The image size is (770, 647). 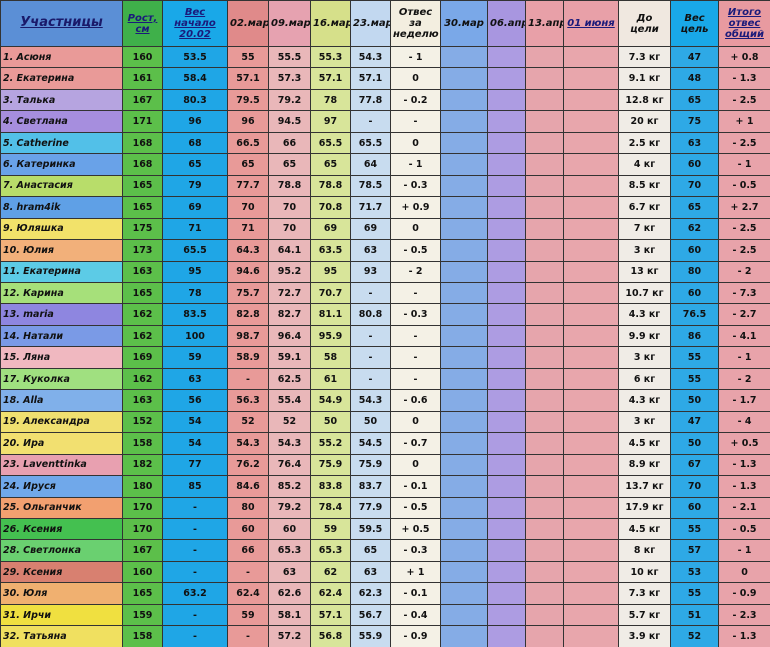 I want to click on cell: 54, so click(x=195, y=443).